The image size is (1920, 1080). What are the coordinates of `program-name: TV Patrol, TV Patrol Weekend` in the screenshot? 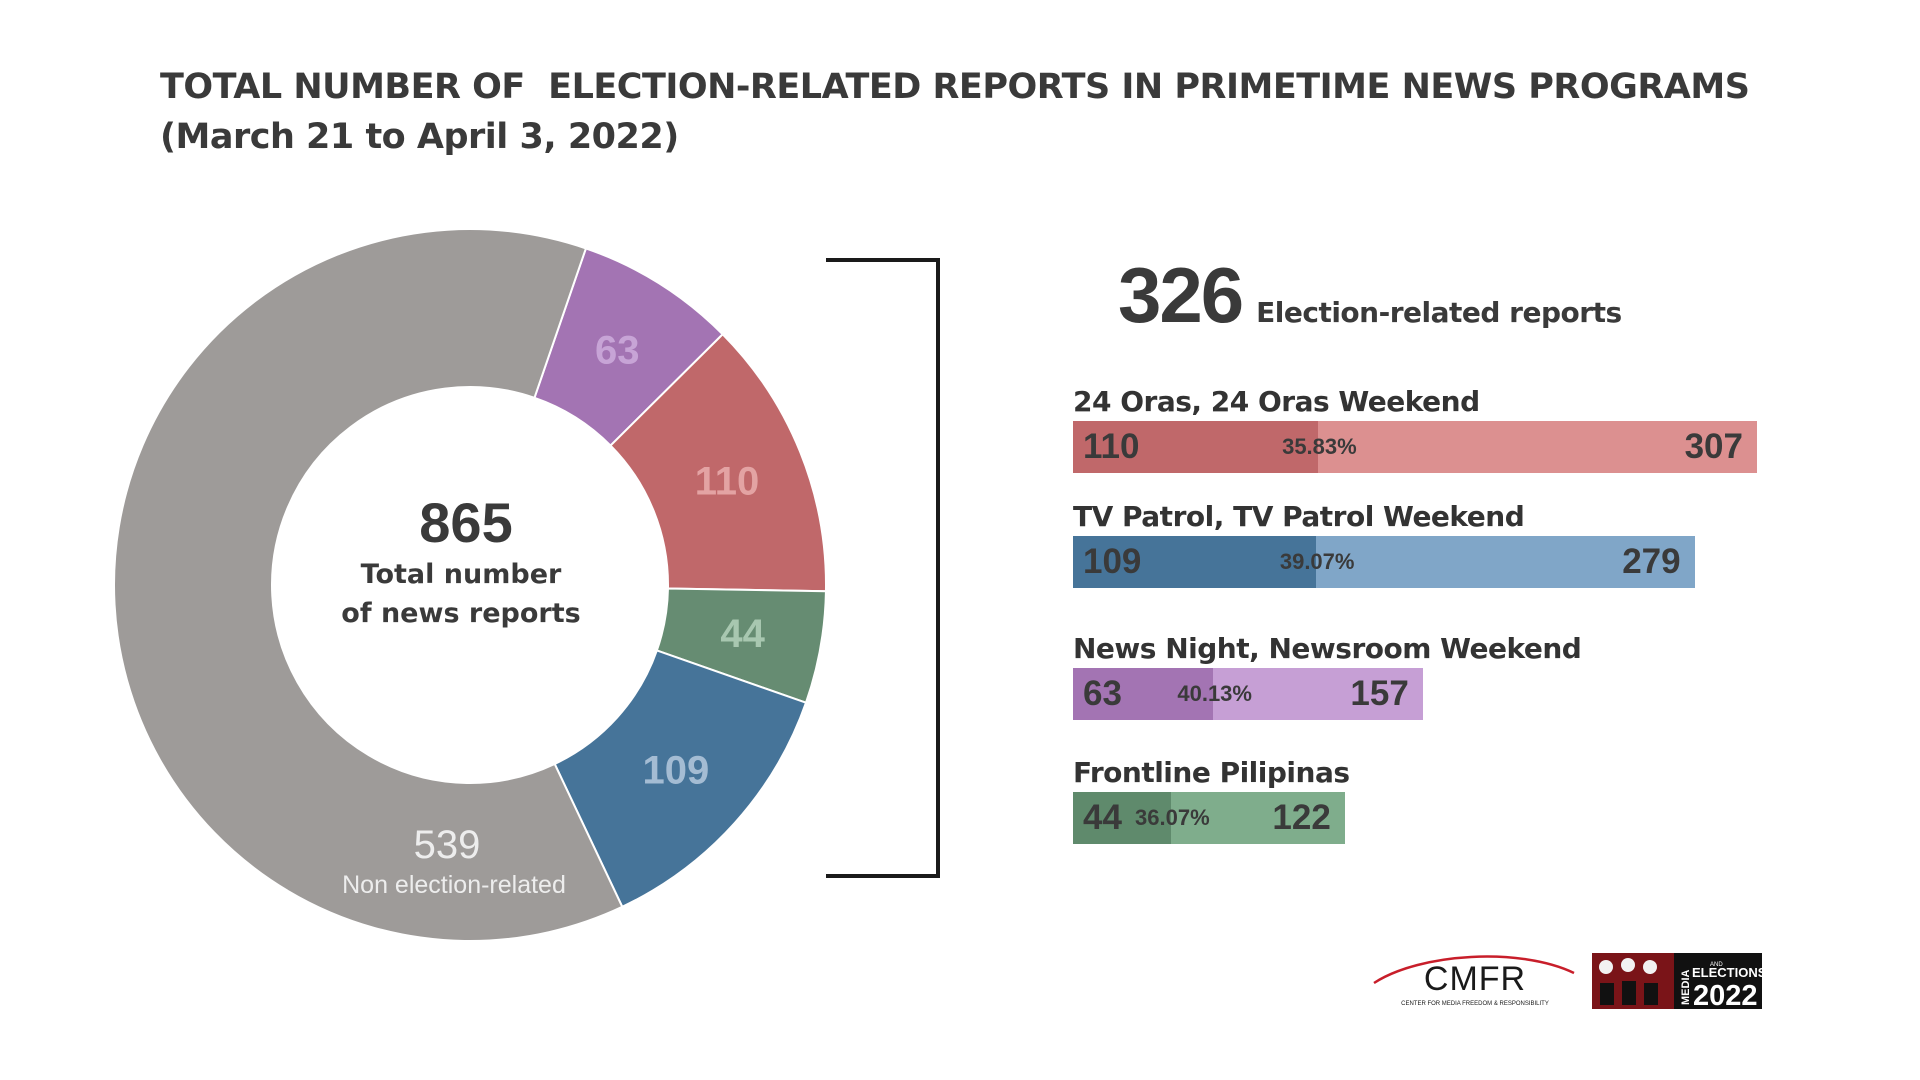 It's located at (1299, 516).